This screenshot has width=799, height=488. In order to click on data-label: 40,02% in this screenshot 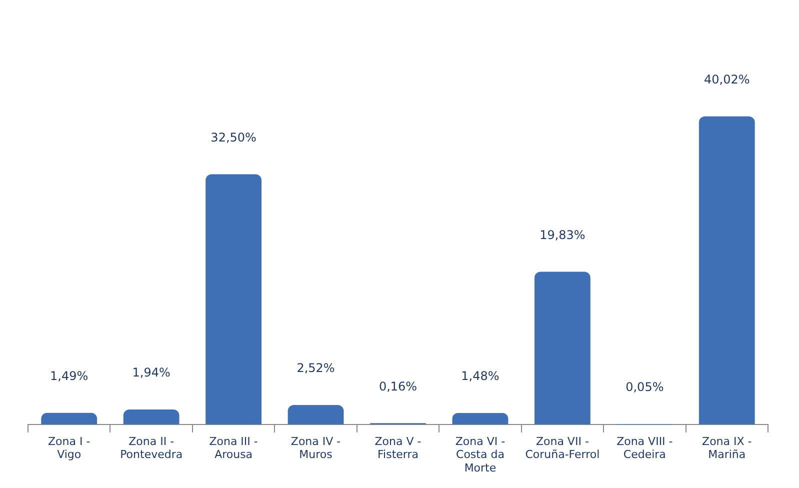, I will do `click(727, 79)`.